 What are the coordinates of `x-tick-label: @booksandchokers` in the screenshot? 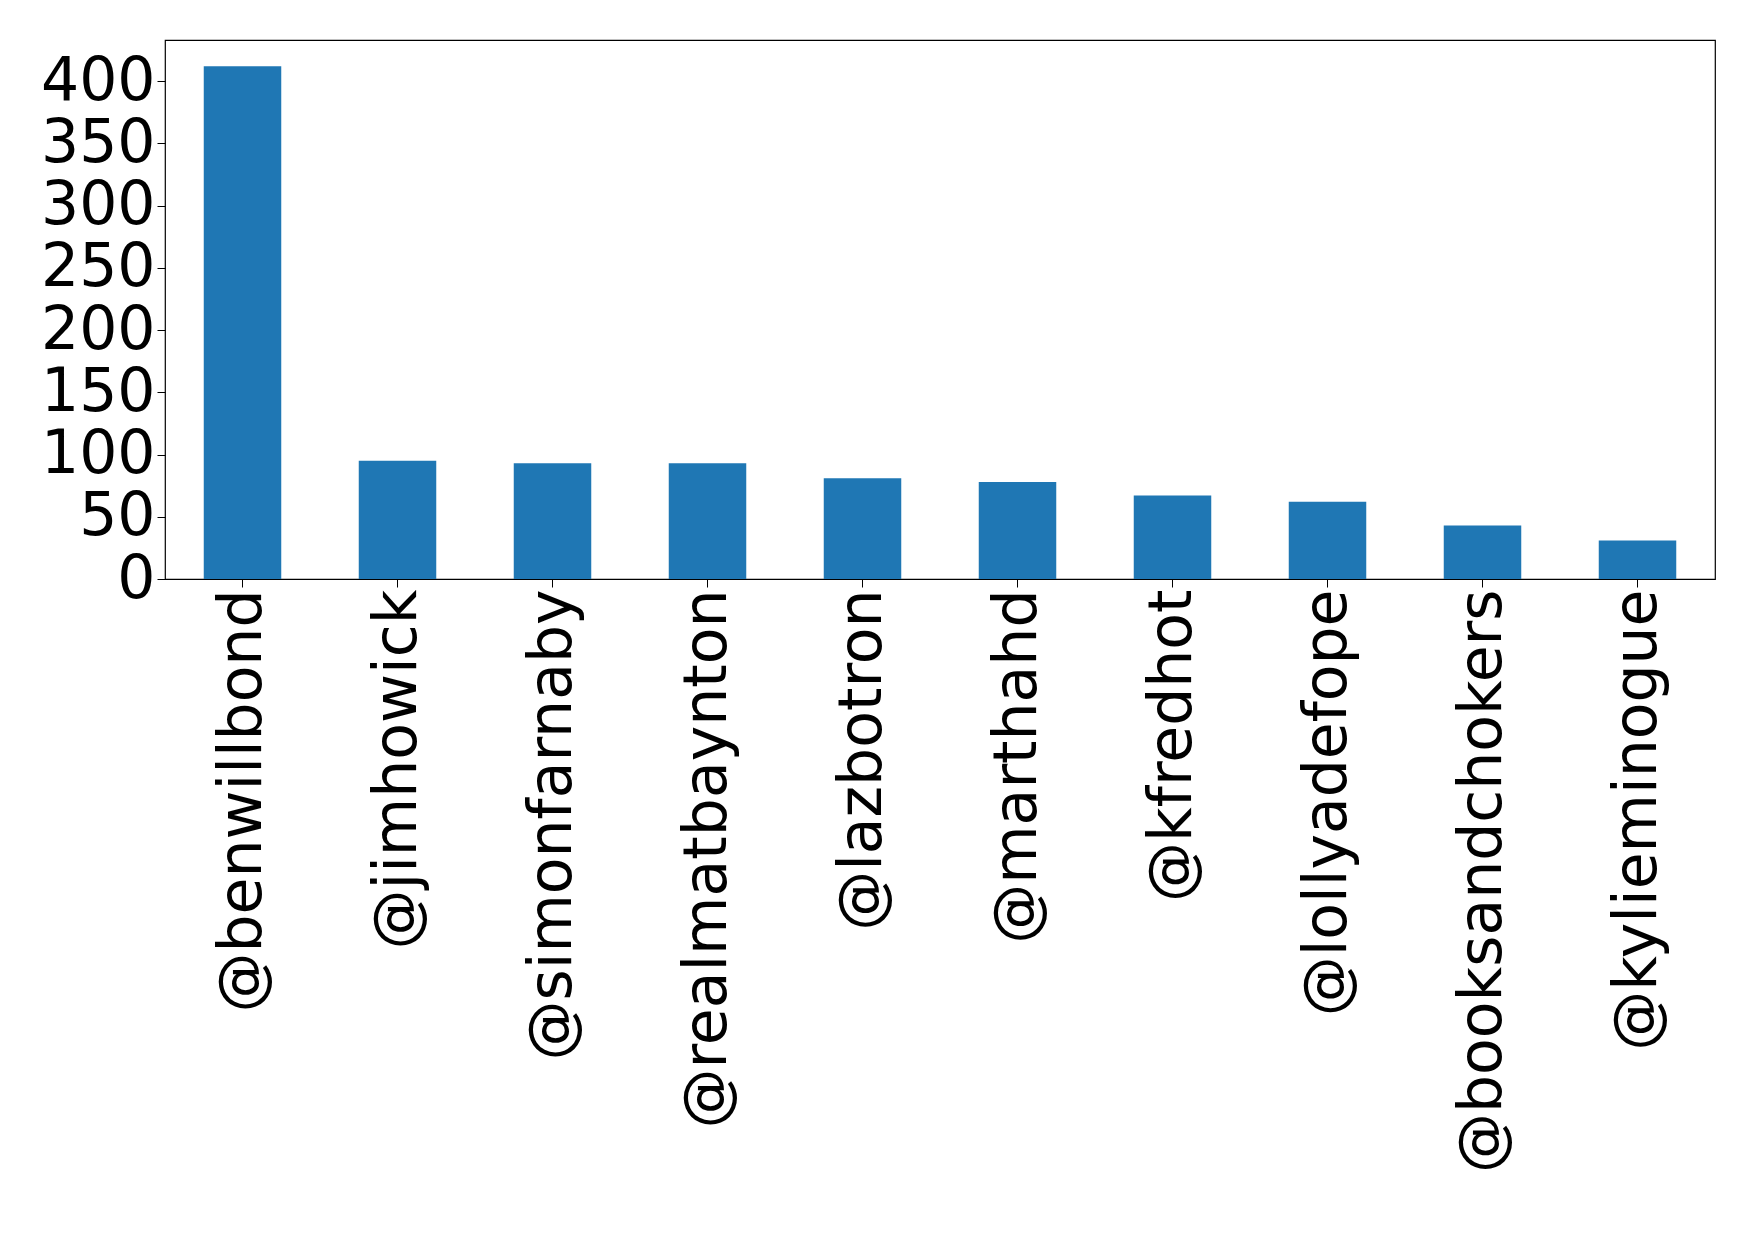 It's located at (1479, 881).